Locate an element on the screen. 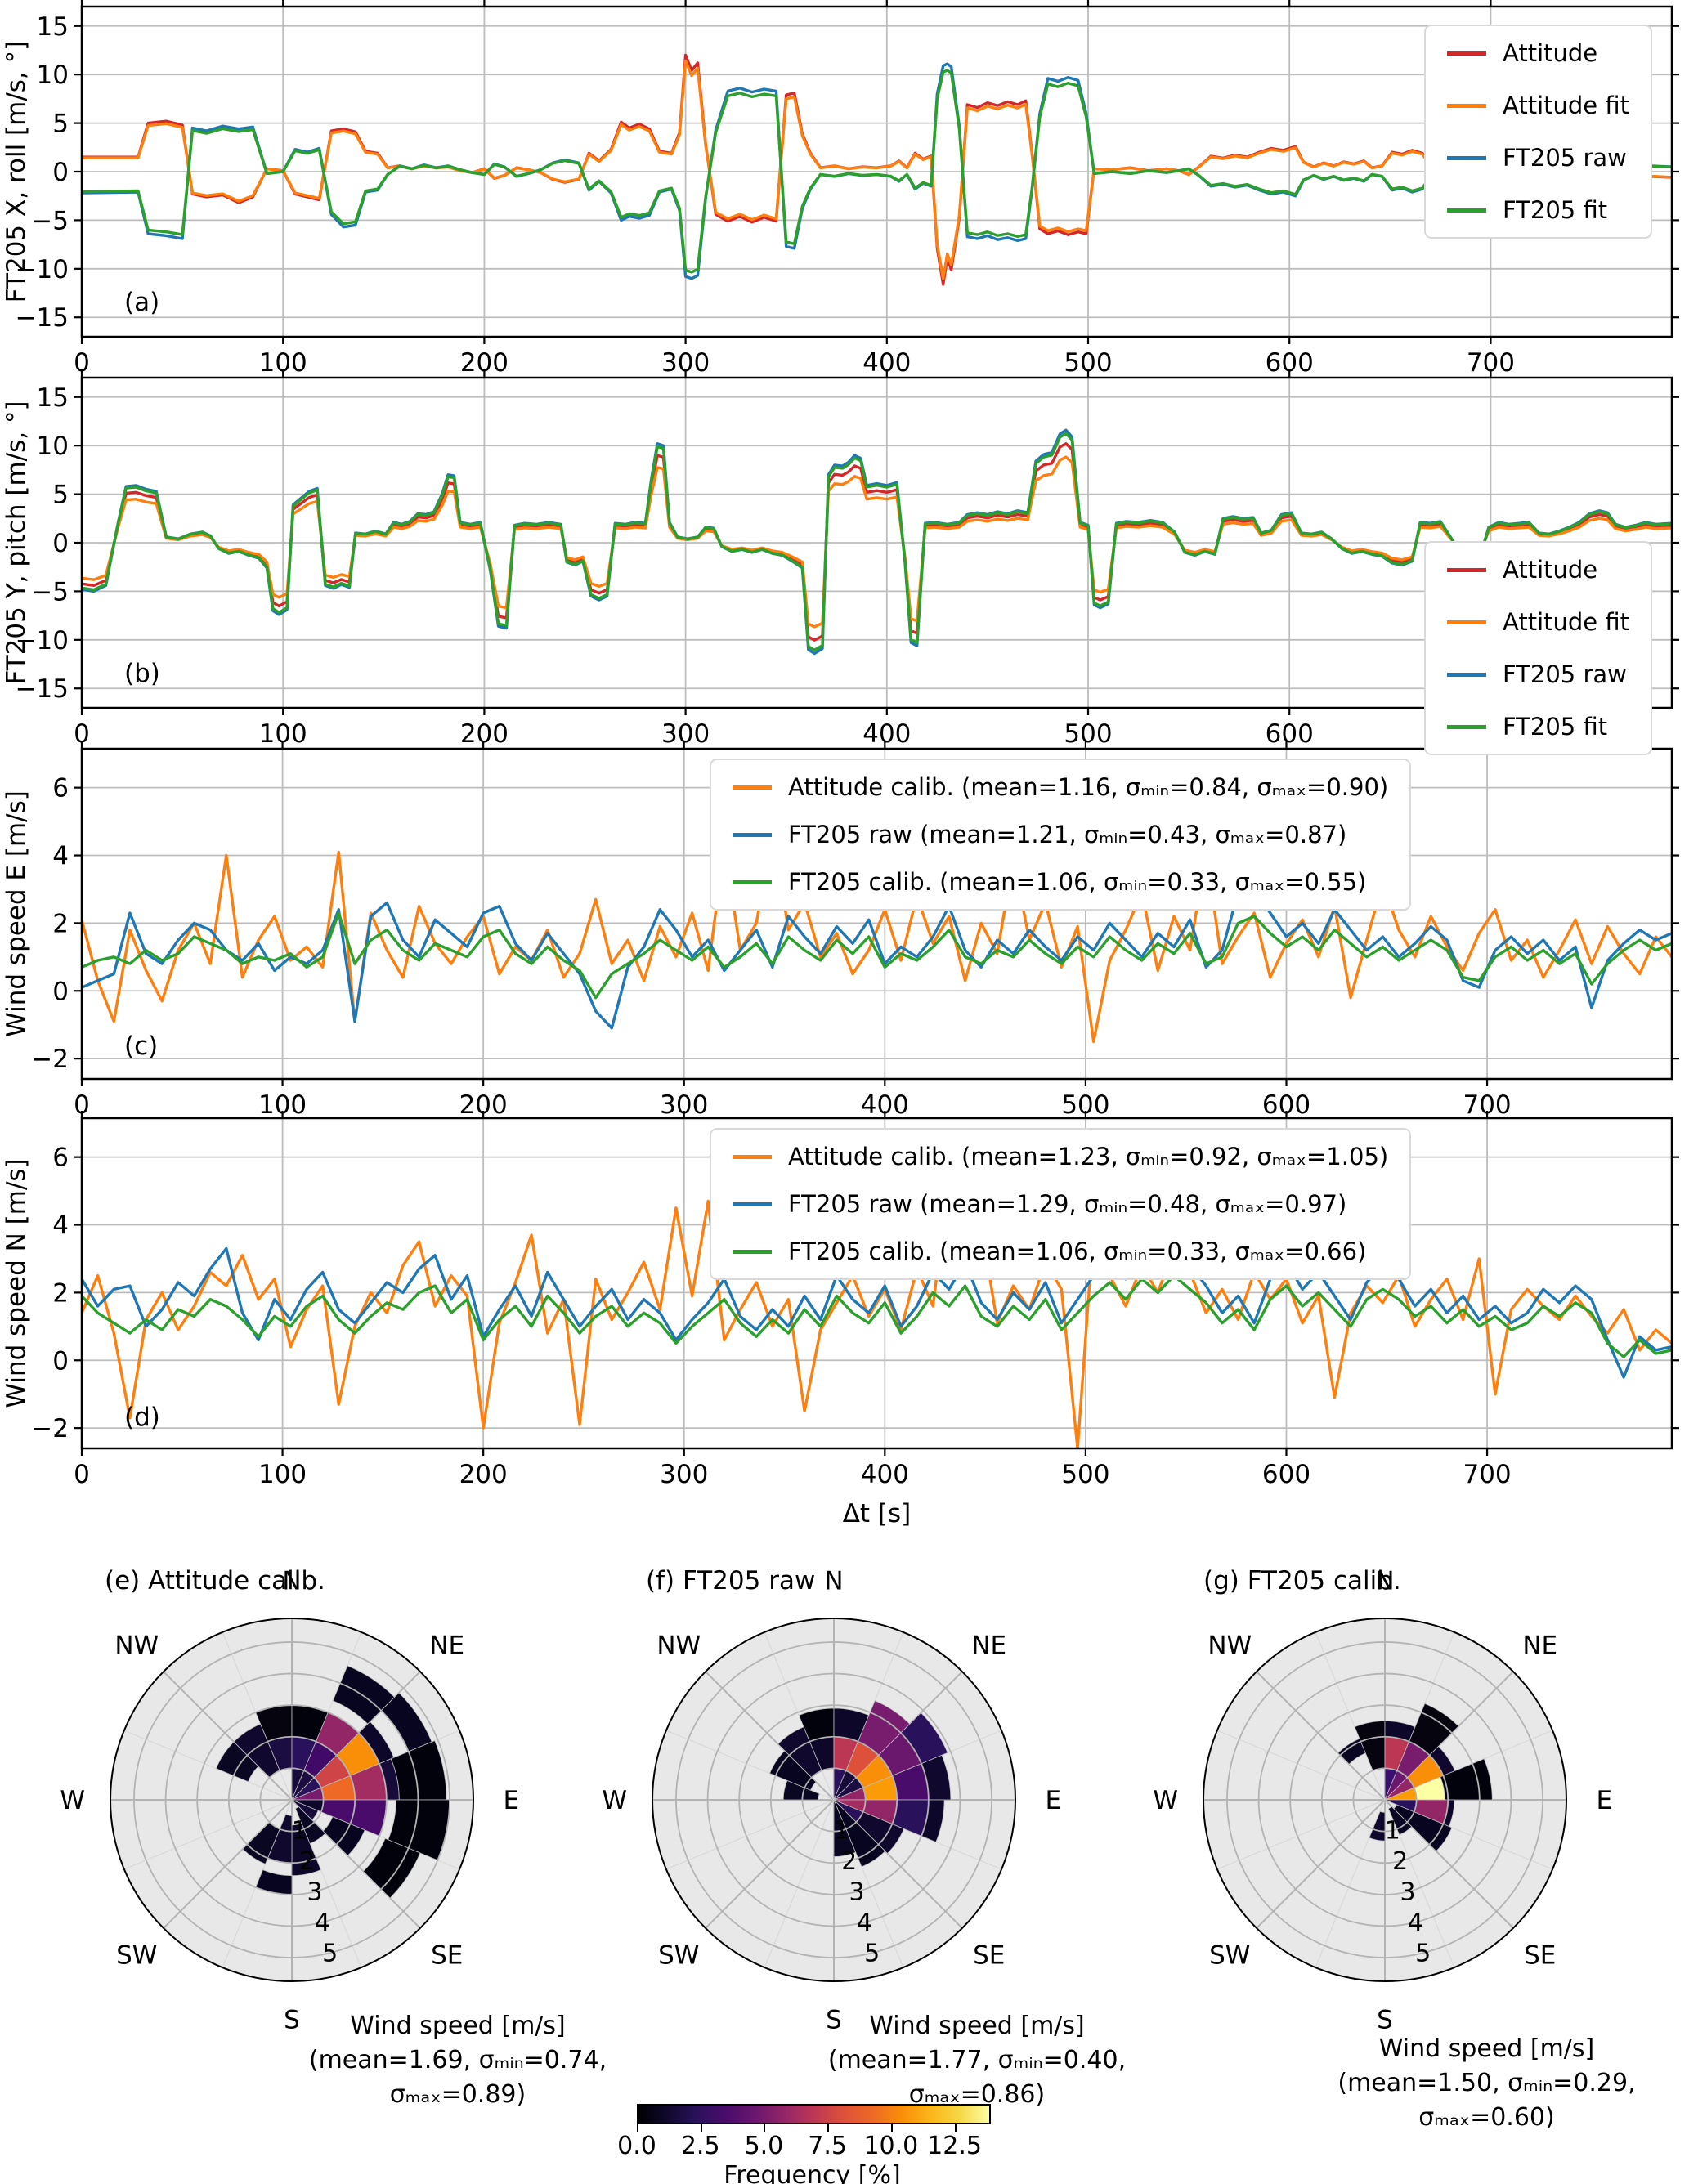 The image size is (1698, 2184). rose-caption-e-line2: (mean=1.69, σₘᵢₙ=0.74, σₘₐₓ=0.89) is located at coordinates (457, 2077).